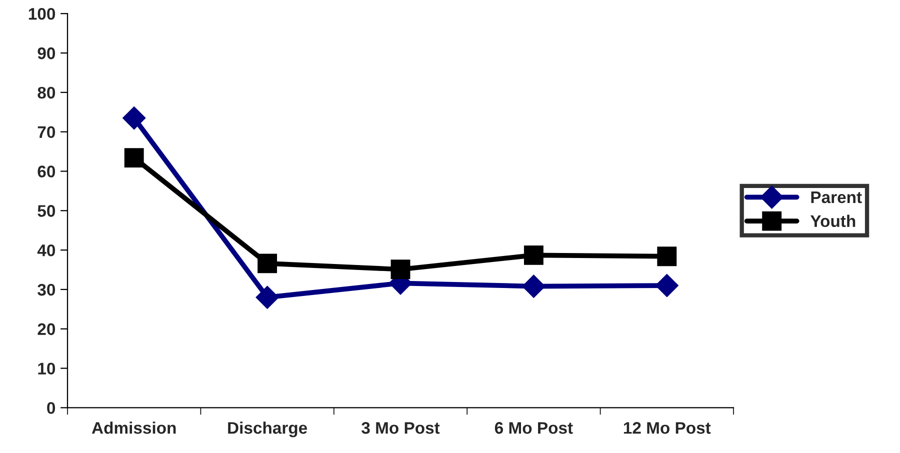  Describe the element at coordinates (268, 430) in the screenshot. I see `x-tick-label: Discharge` at that location.